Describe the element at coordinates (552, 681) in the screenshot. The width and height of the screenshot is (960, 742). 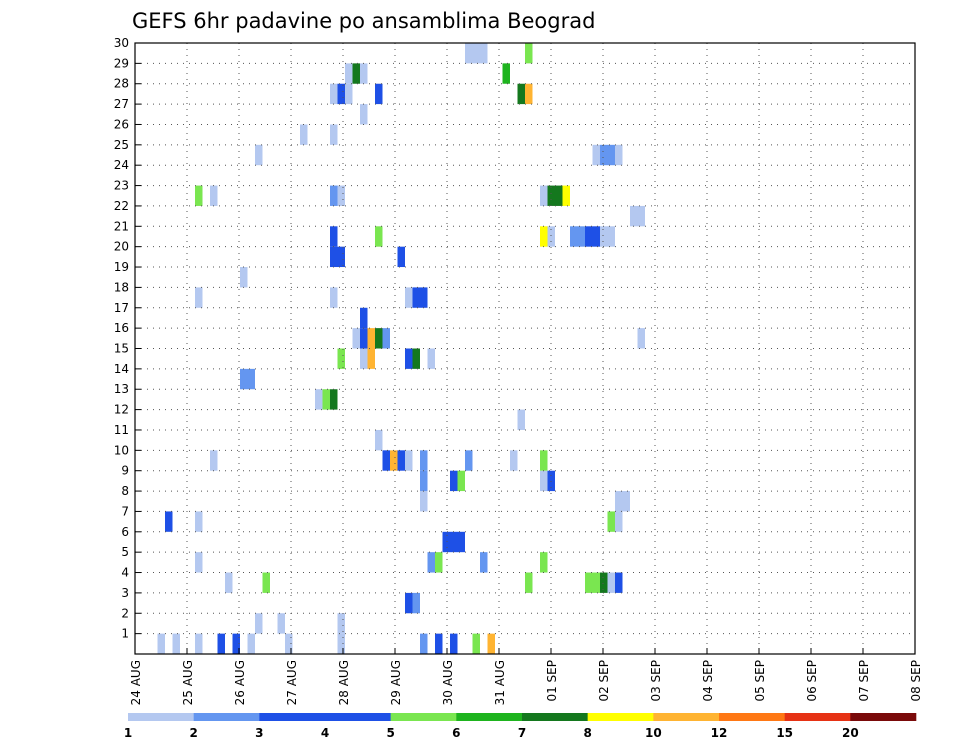
I see `x-tick-label: 01 SEP` at that location.